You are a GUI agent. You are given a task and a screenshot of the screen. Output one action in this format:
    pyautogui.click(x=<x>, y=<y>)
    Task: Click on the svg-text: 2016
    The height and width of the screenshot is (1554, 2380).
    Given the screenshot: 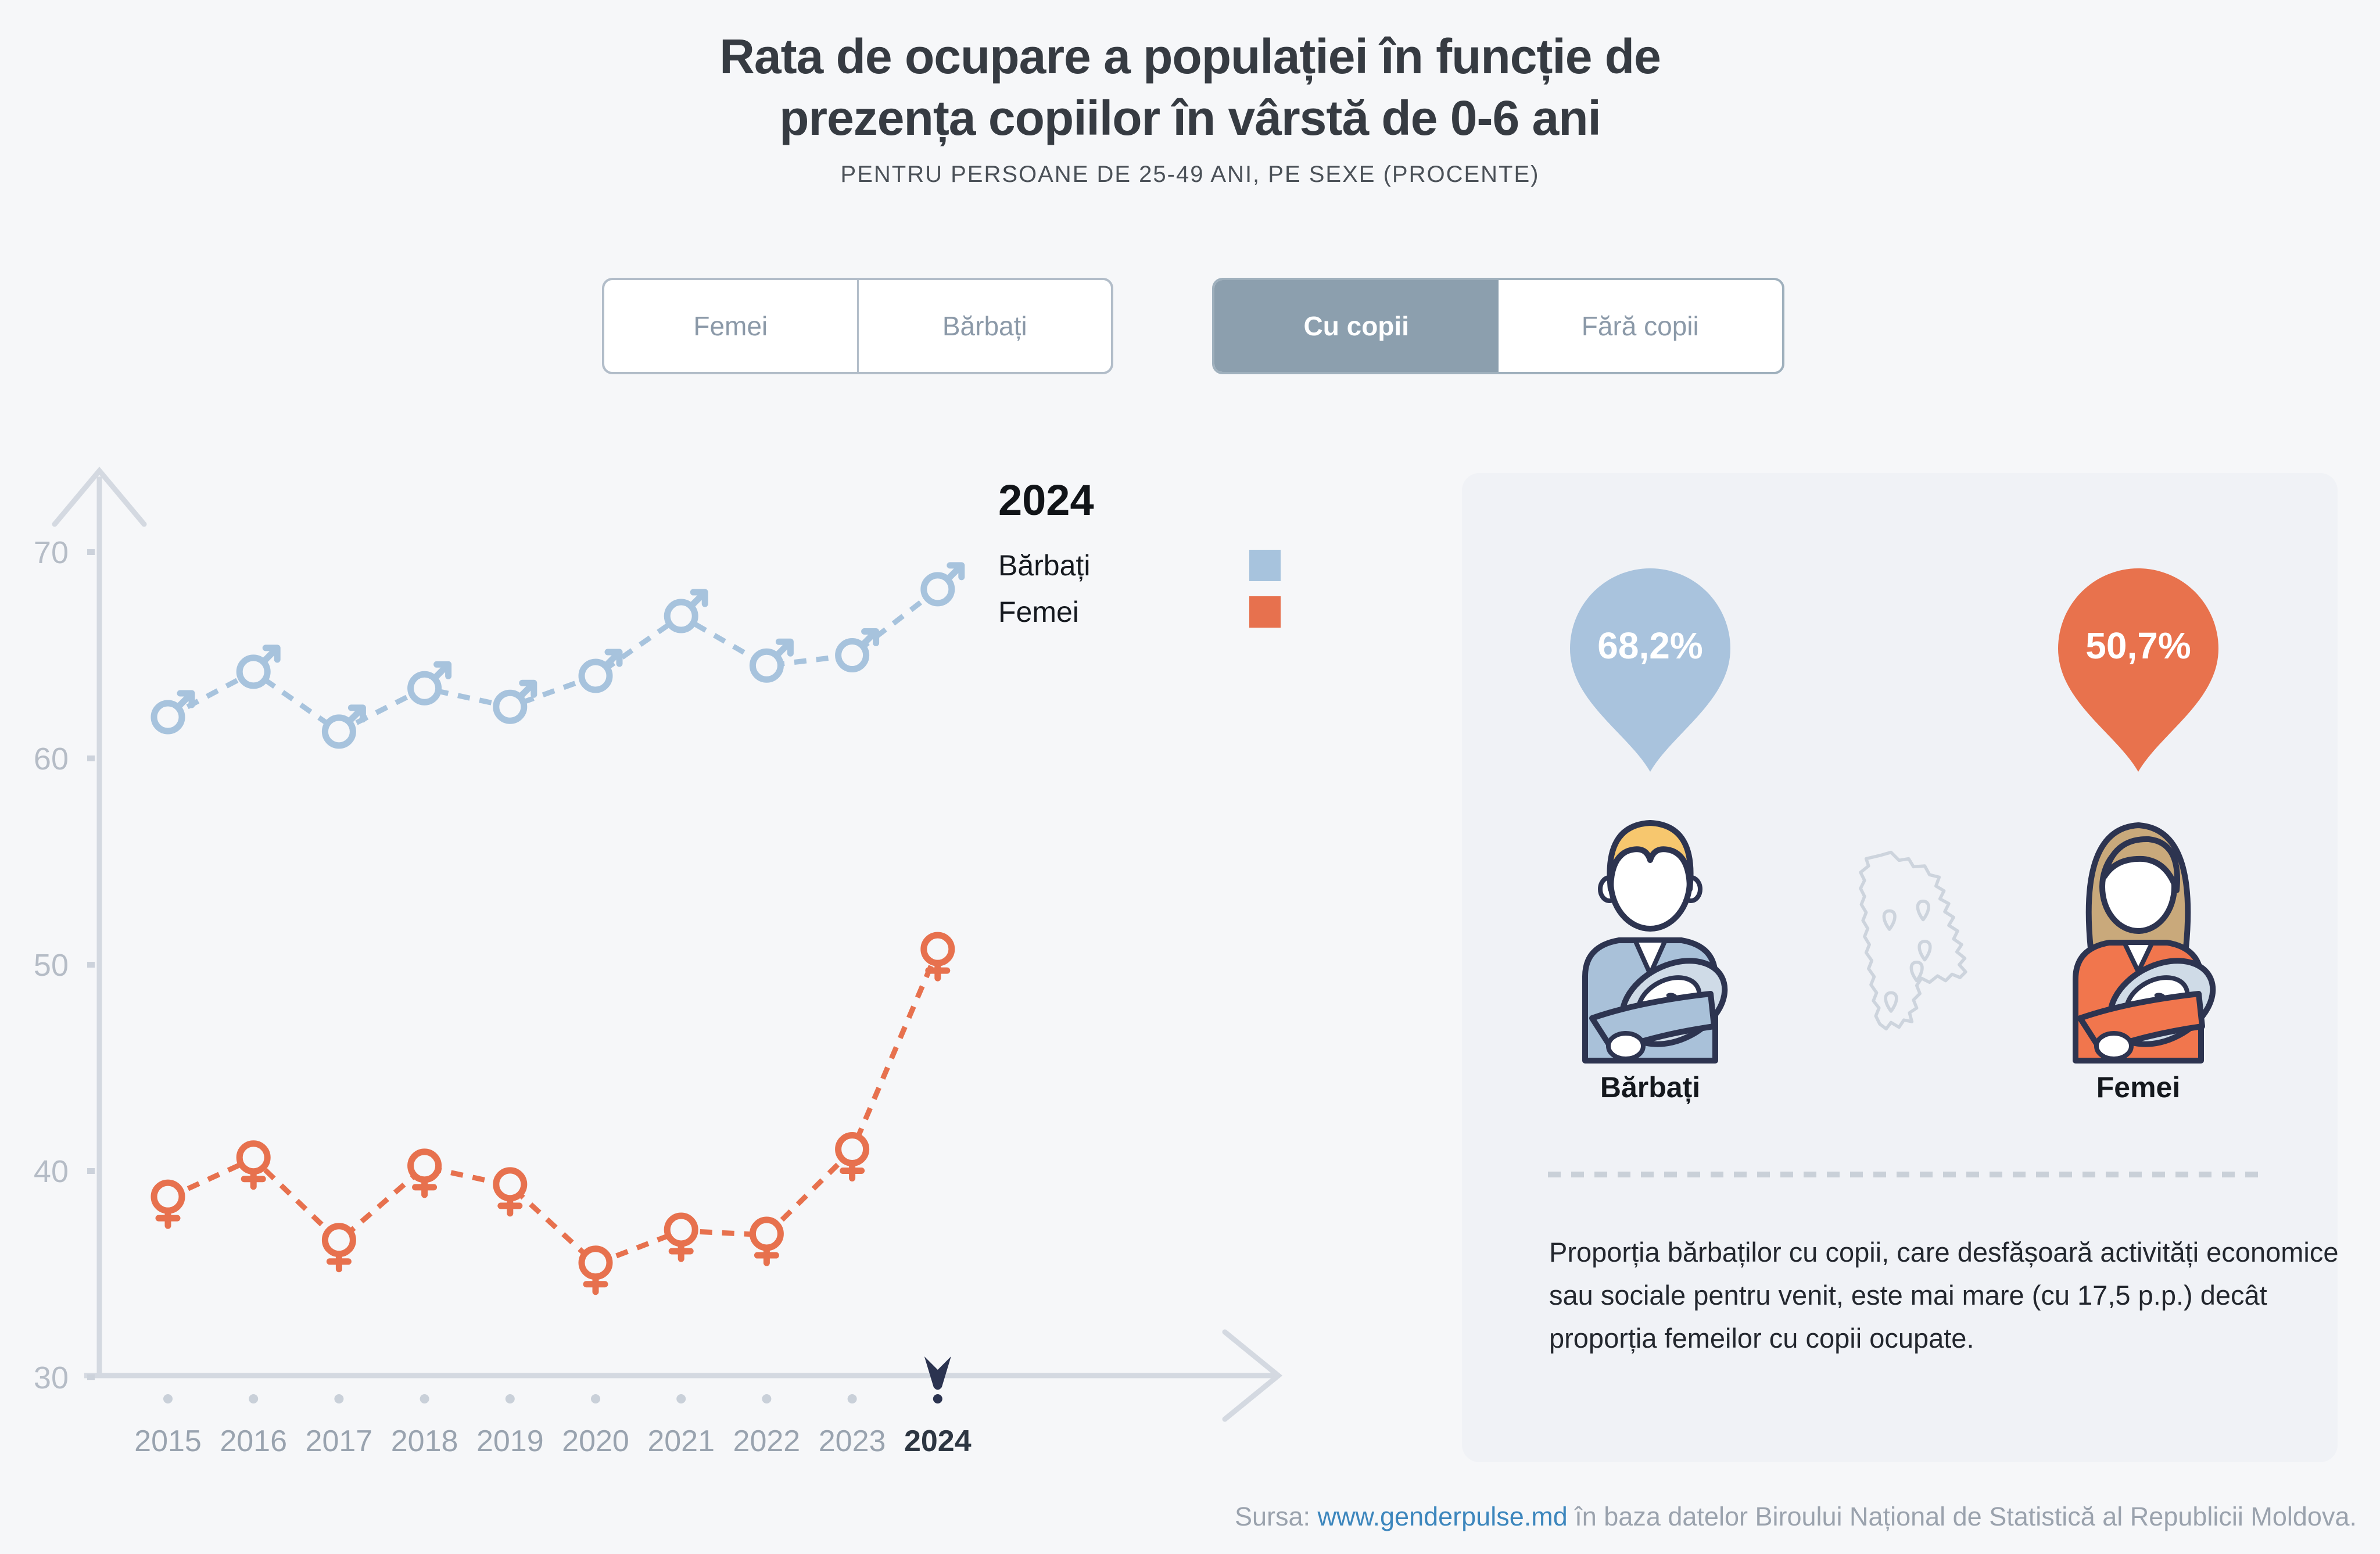 What is the action you would take?
    pyautogui.click(x=254, y=1441)
    